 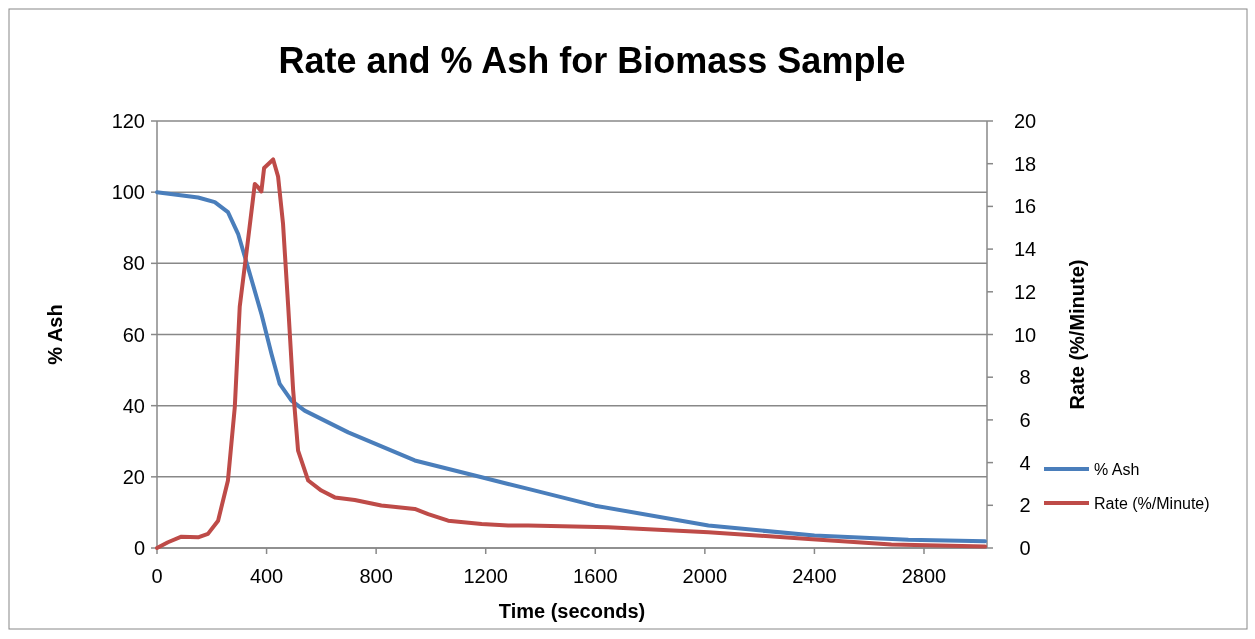 What do you see at coordinates (485, 576) in the screenshot?
I see `x-tick-label: 1200` at bounding box center [485, 576].